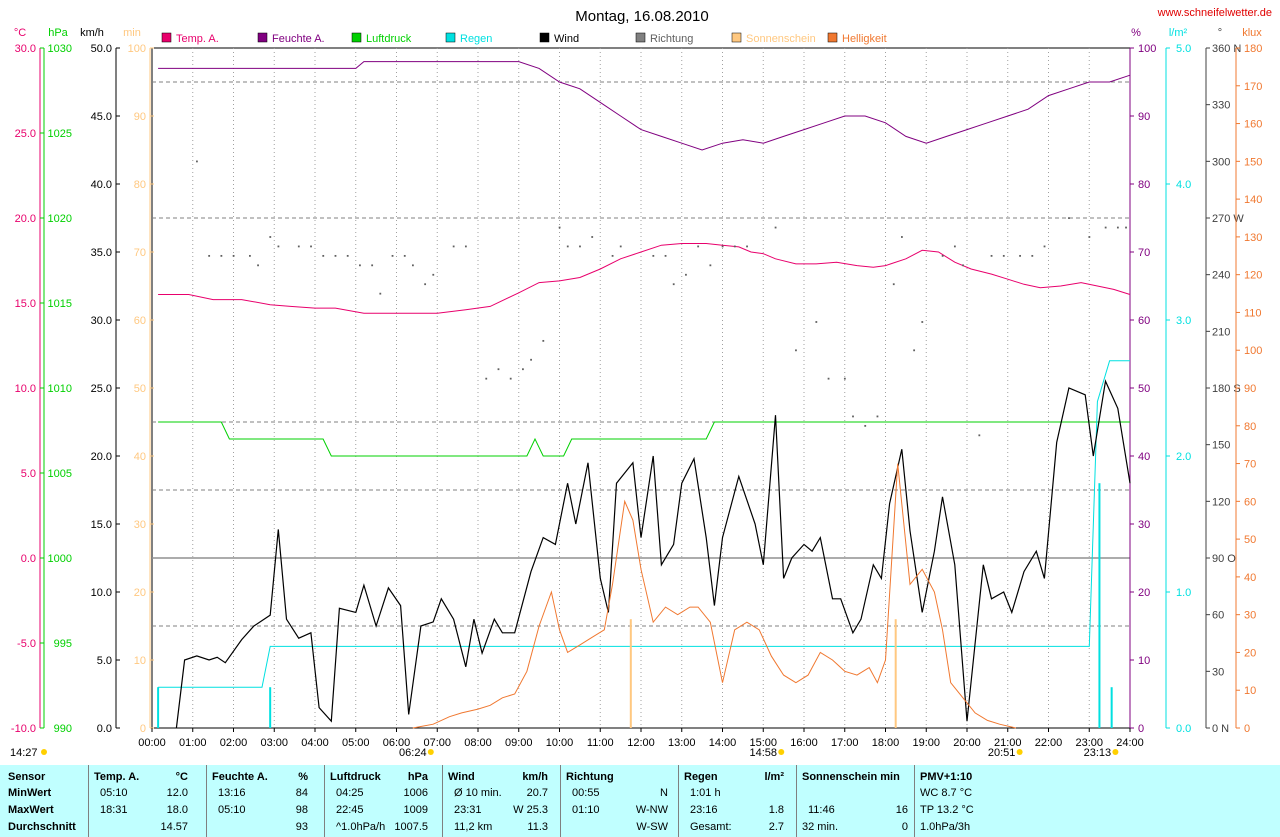 Image resolution: width=1280 pixels, height=837 pixels. I want to click on humidity-tick-label: 100, so click(1147, 49).